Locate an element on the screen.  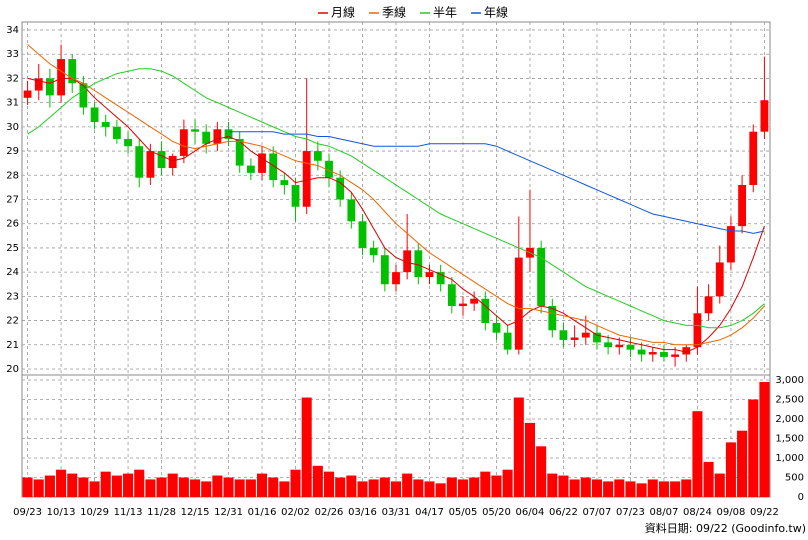
x-tick-label: 05/20 is located at coordinates (496, 512).